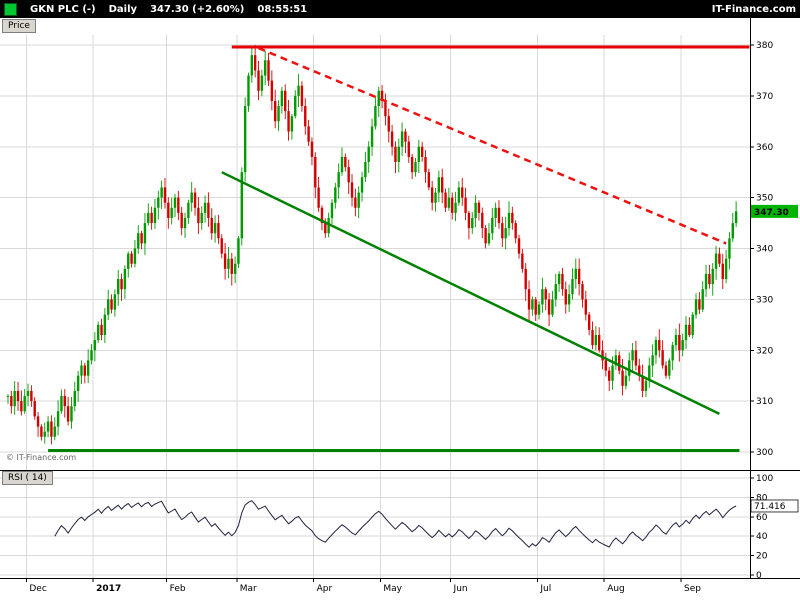 The width and height of the screenshot is (800, 600). What do you see at coordinates (753, 9) in the screenshot?
I see `brand-label: IT-Finance.com` at bounding box center [753, 9].